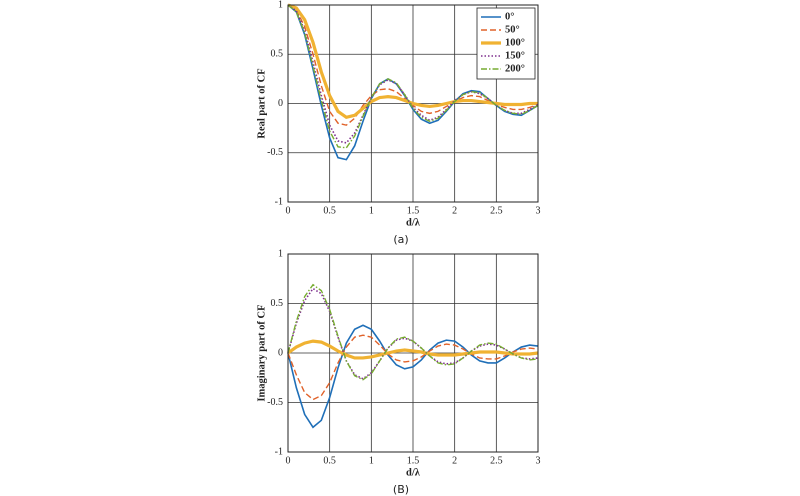 This screenshot has width=800, height=496. Describe the element at coordinates (512, 29) in the screenshot. I see `legend-label: 50°` at that location.